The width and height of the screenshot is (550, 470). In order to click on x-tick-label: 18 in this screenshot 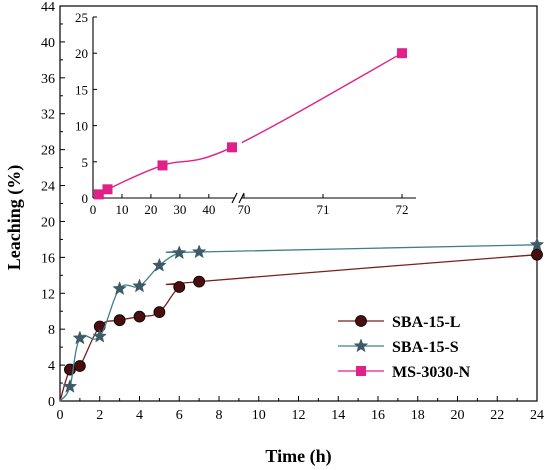, I will do `click(418, 415)`.